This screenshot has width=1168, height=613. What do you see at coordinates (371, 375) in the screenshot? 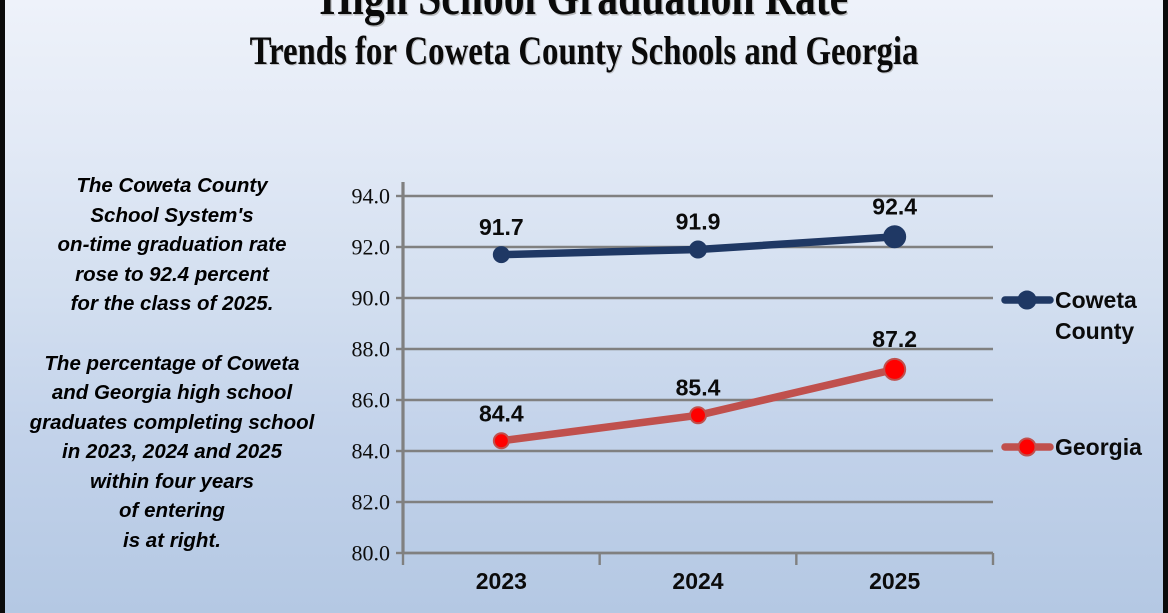
I see `y-axis-labels: 80.0 82.0 84.0 86.0 88.0 90.0 92.0 94.0` at bounding box center [371, 375].